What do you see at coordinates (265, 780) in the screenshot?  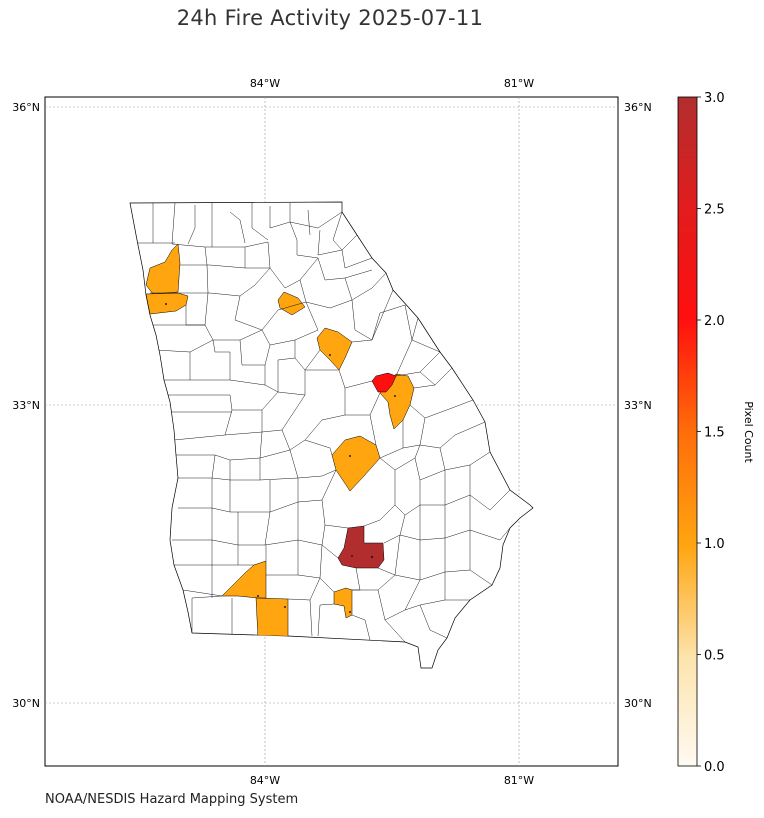 I see `lon-label-bottom: 84°W` at bounding box center [265, 780].